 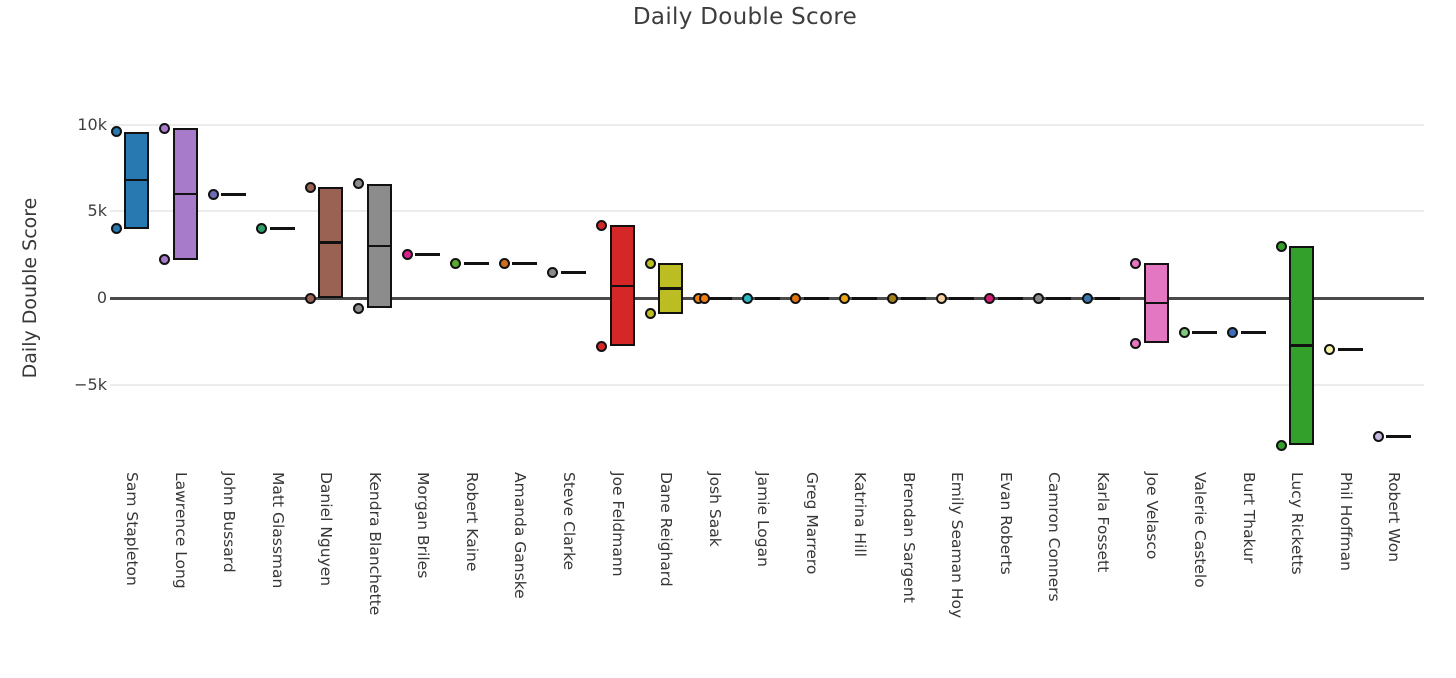 I want to click on x-tick-label: Katrina Hill, so click(x=860, y=514).